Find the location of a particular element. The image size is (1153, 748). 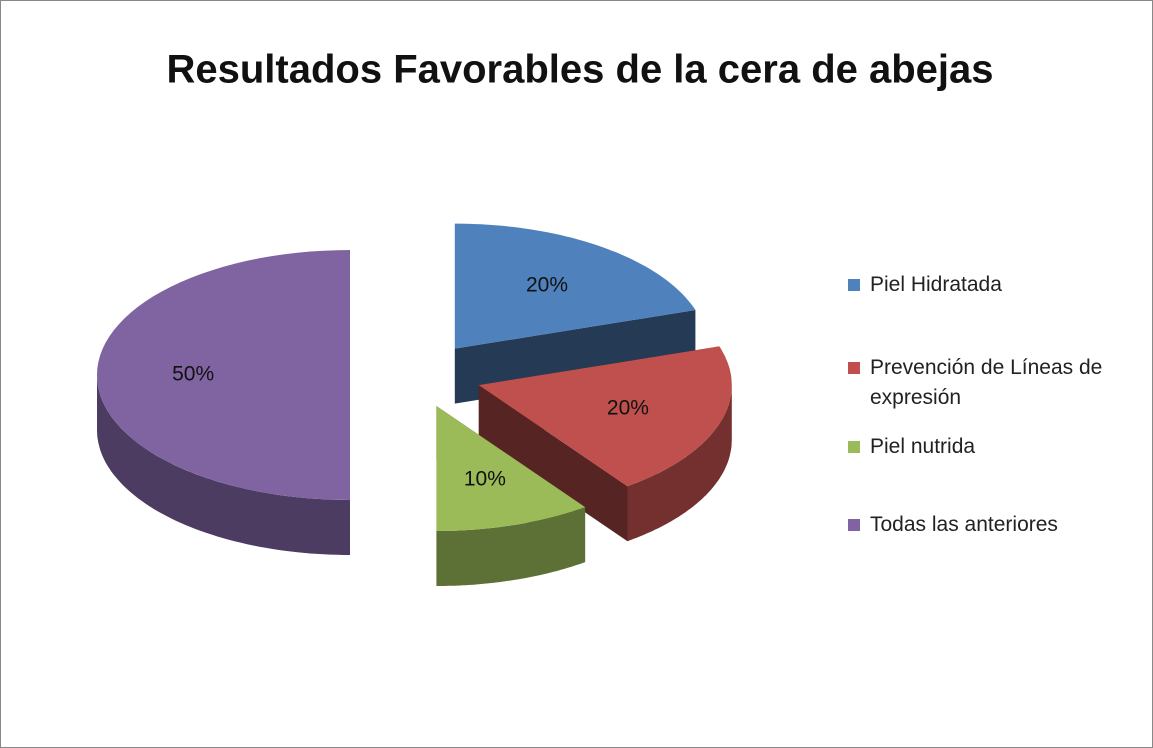

legend-item: Piel Hidratada is located at coordinates (988, 285).